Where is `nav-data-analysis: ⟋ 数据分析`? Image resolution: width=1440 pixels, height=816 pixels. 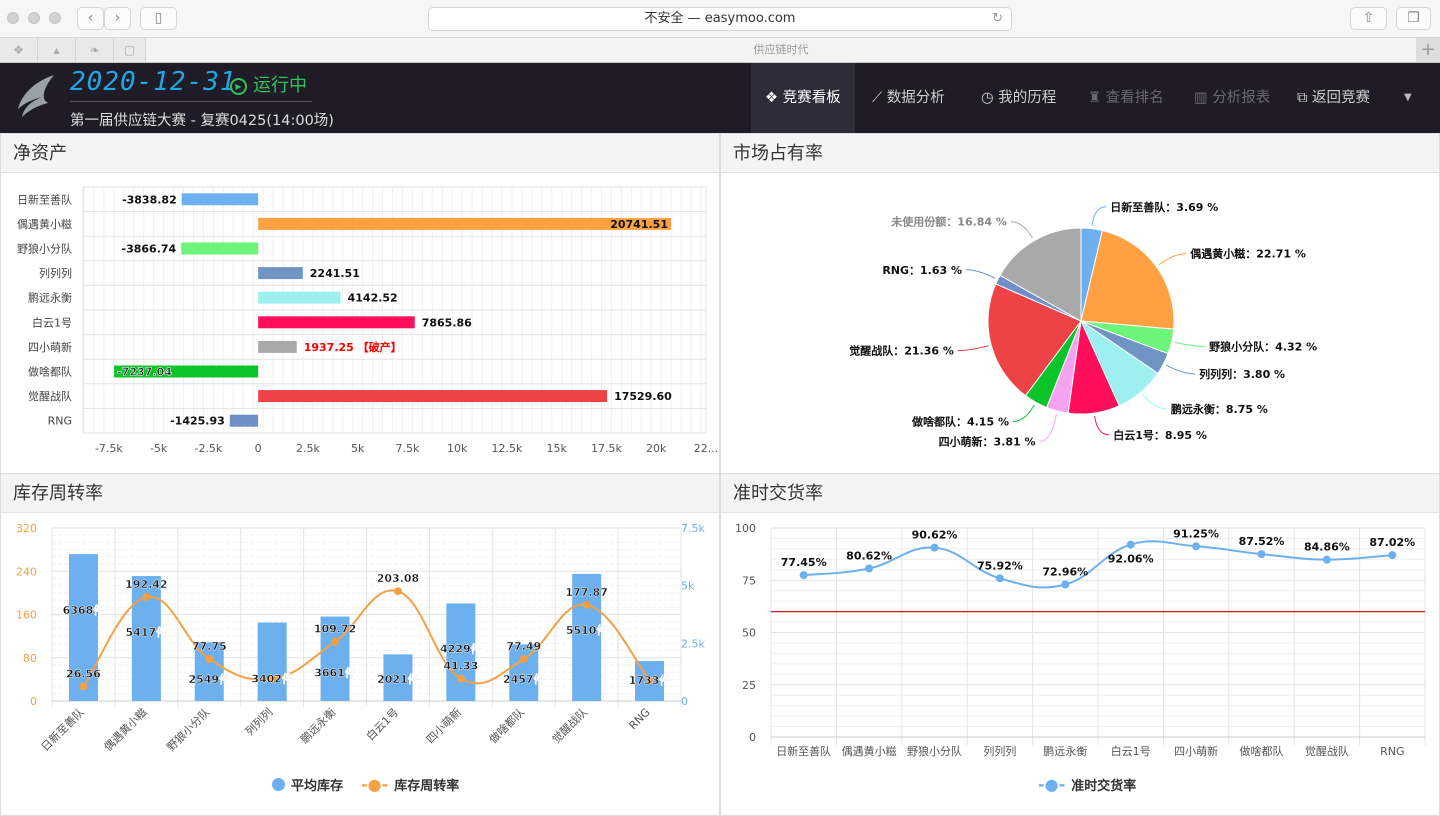 nav-data-analysis: ⟋ 数据分析 is located at coordinates (908, 98).